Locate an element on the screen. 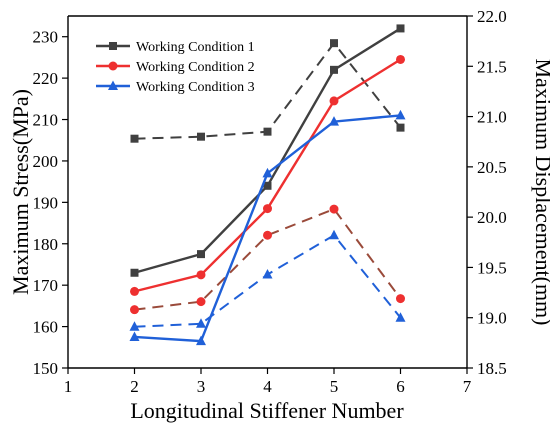  right-y-tick-label: 21.5 is located at coordinates (492, 66).